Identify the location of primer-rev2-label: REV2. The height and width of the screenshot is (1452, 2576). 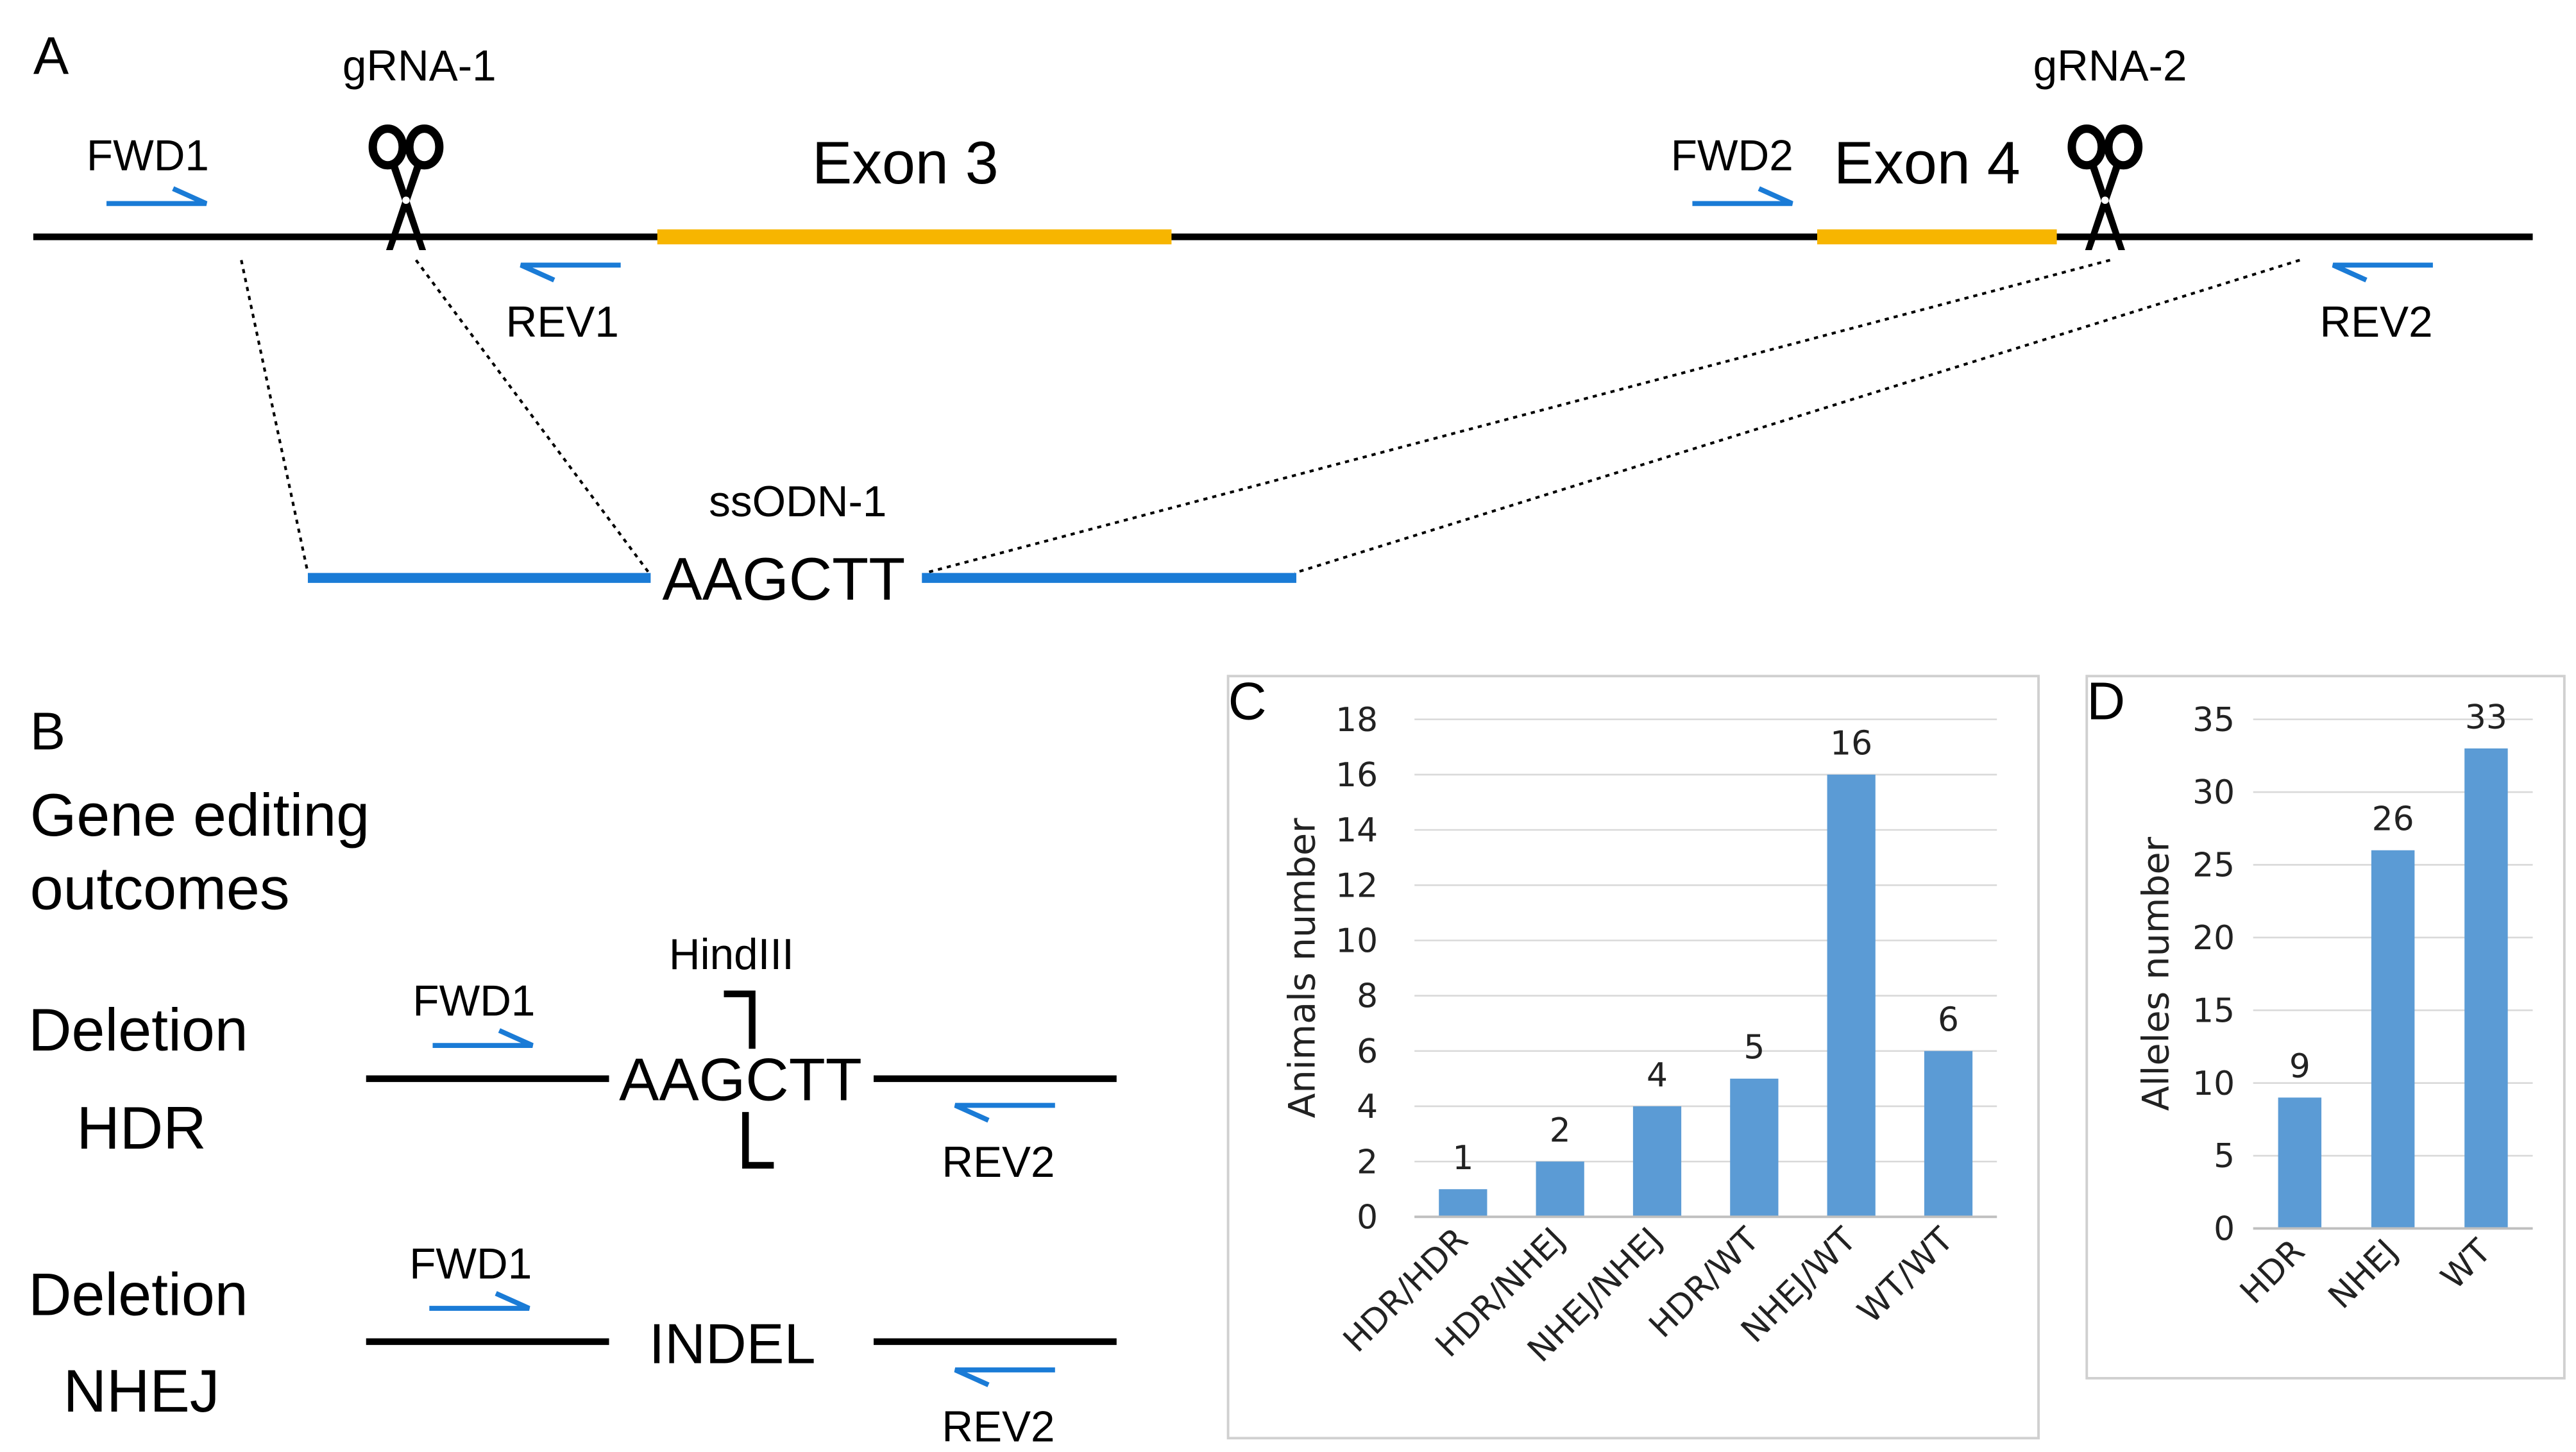
(2375, 322).